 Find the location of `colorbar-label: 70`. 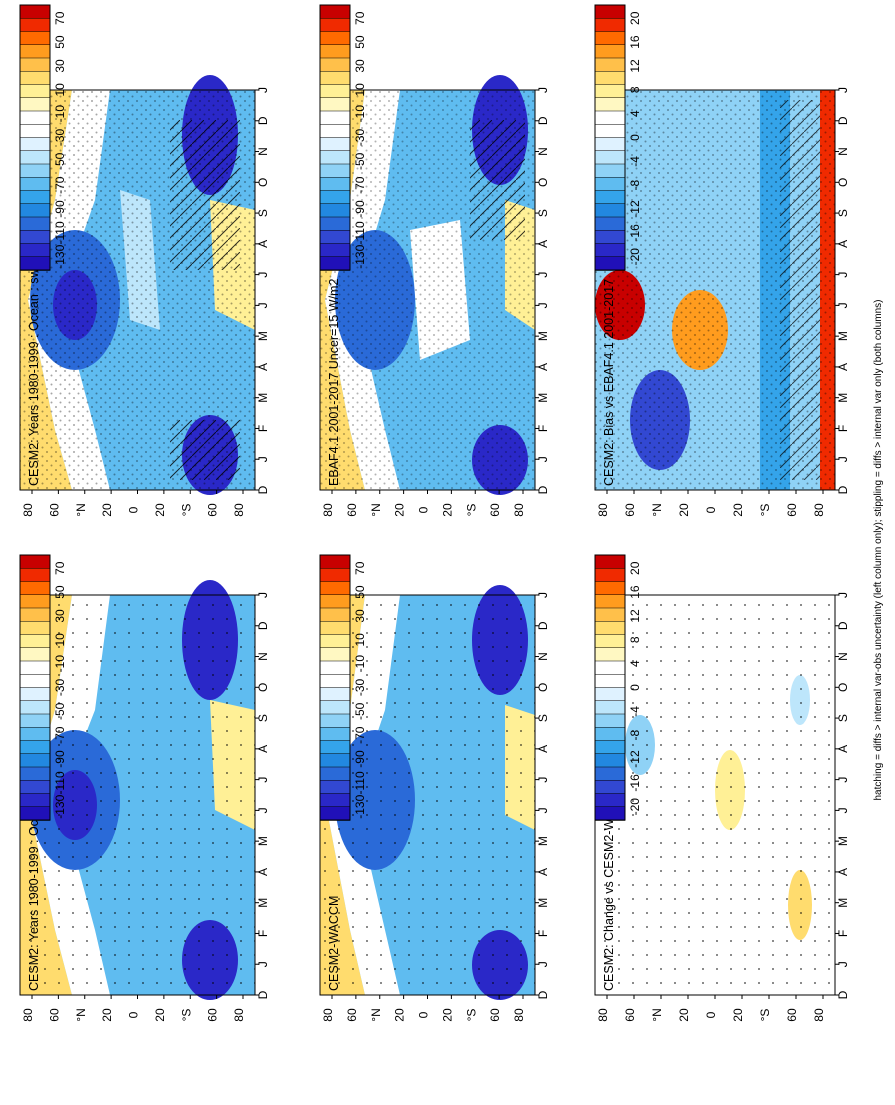

colorbar-label: 70 is located at coordinates (60, 568).